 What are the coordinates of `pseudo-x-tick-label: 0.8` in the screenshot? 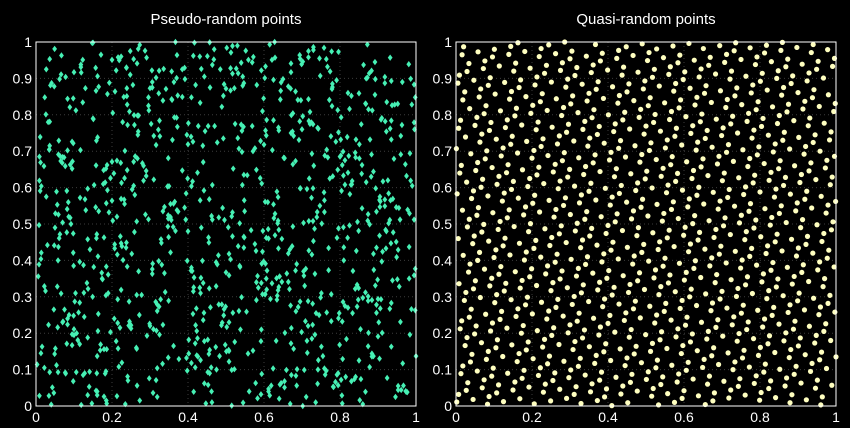 It's located at (340, 417).